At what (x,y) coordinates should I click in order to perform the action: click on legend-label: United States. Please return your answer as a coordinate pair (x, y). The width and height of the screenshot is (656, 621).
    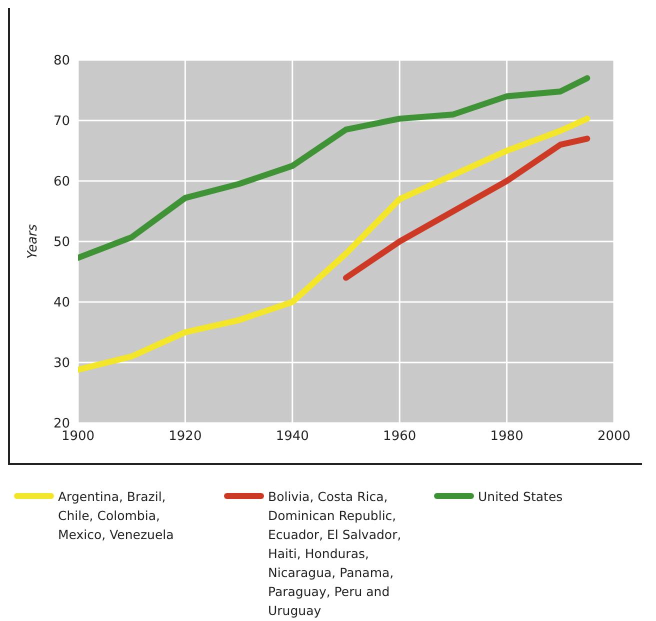
    Looking at the image, I should click on (520, 497).